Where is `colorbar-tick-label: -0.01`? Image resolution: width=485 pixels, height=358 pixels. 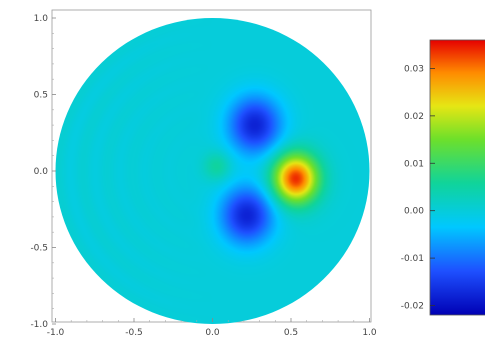
colorbar-tick-label: -0.01 is located at coordinates (412, 259).